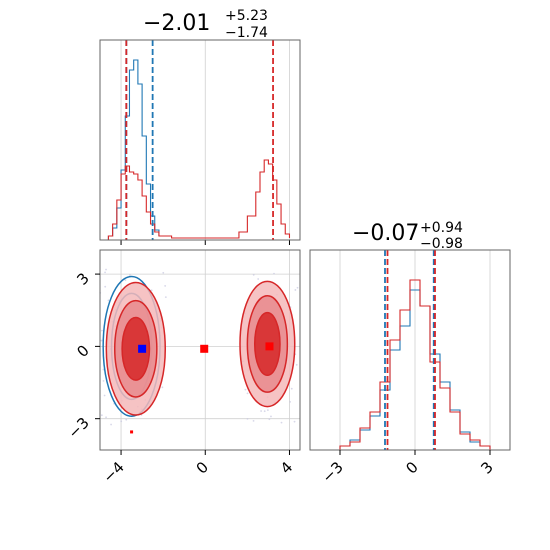  Describe the element at coordinates (385, 233) in the screenshot. I see `marginal-y-title-value: −0.07` at that location.